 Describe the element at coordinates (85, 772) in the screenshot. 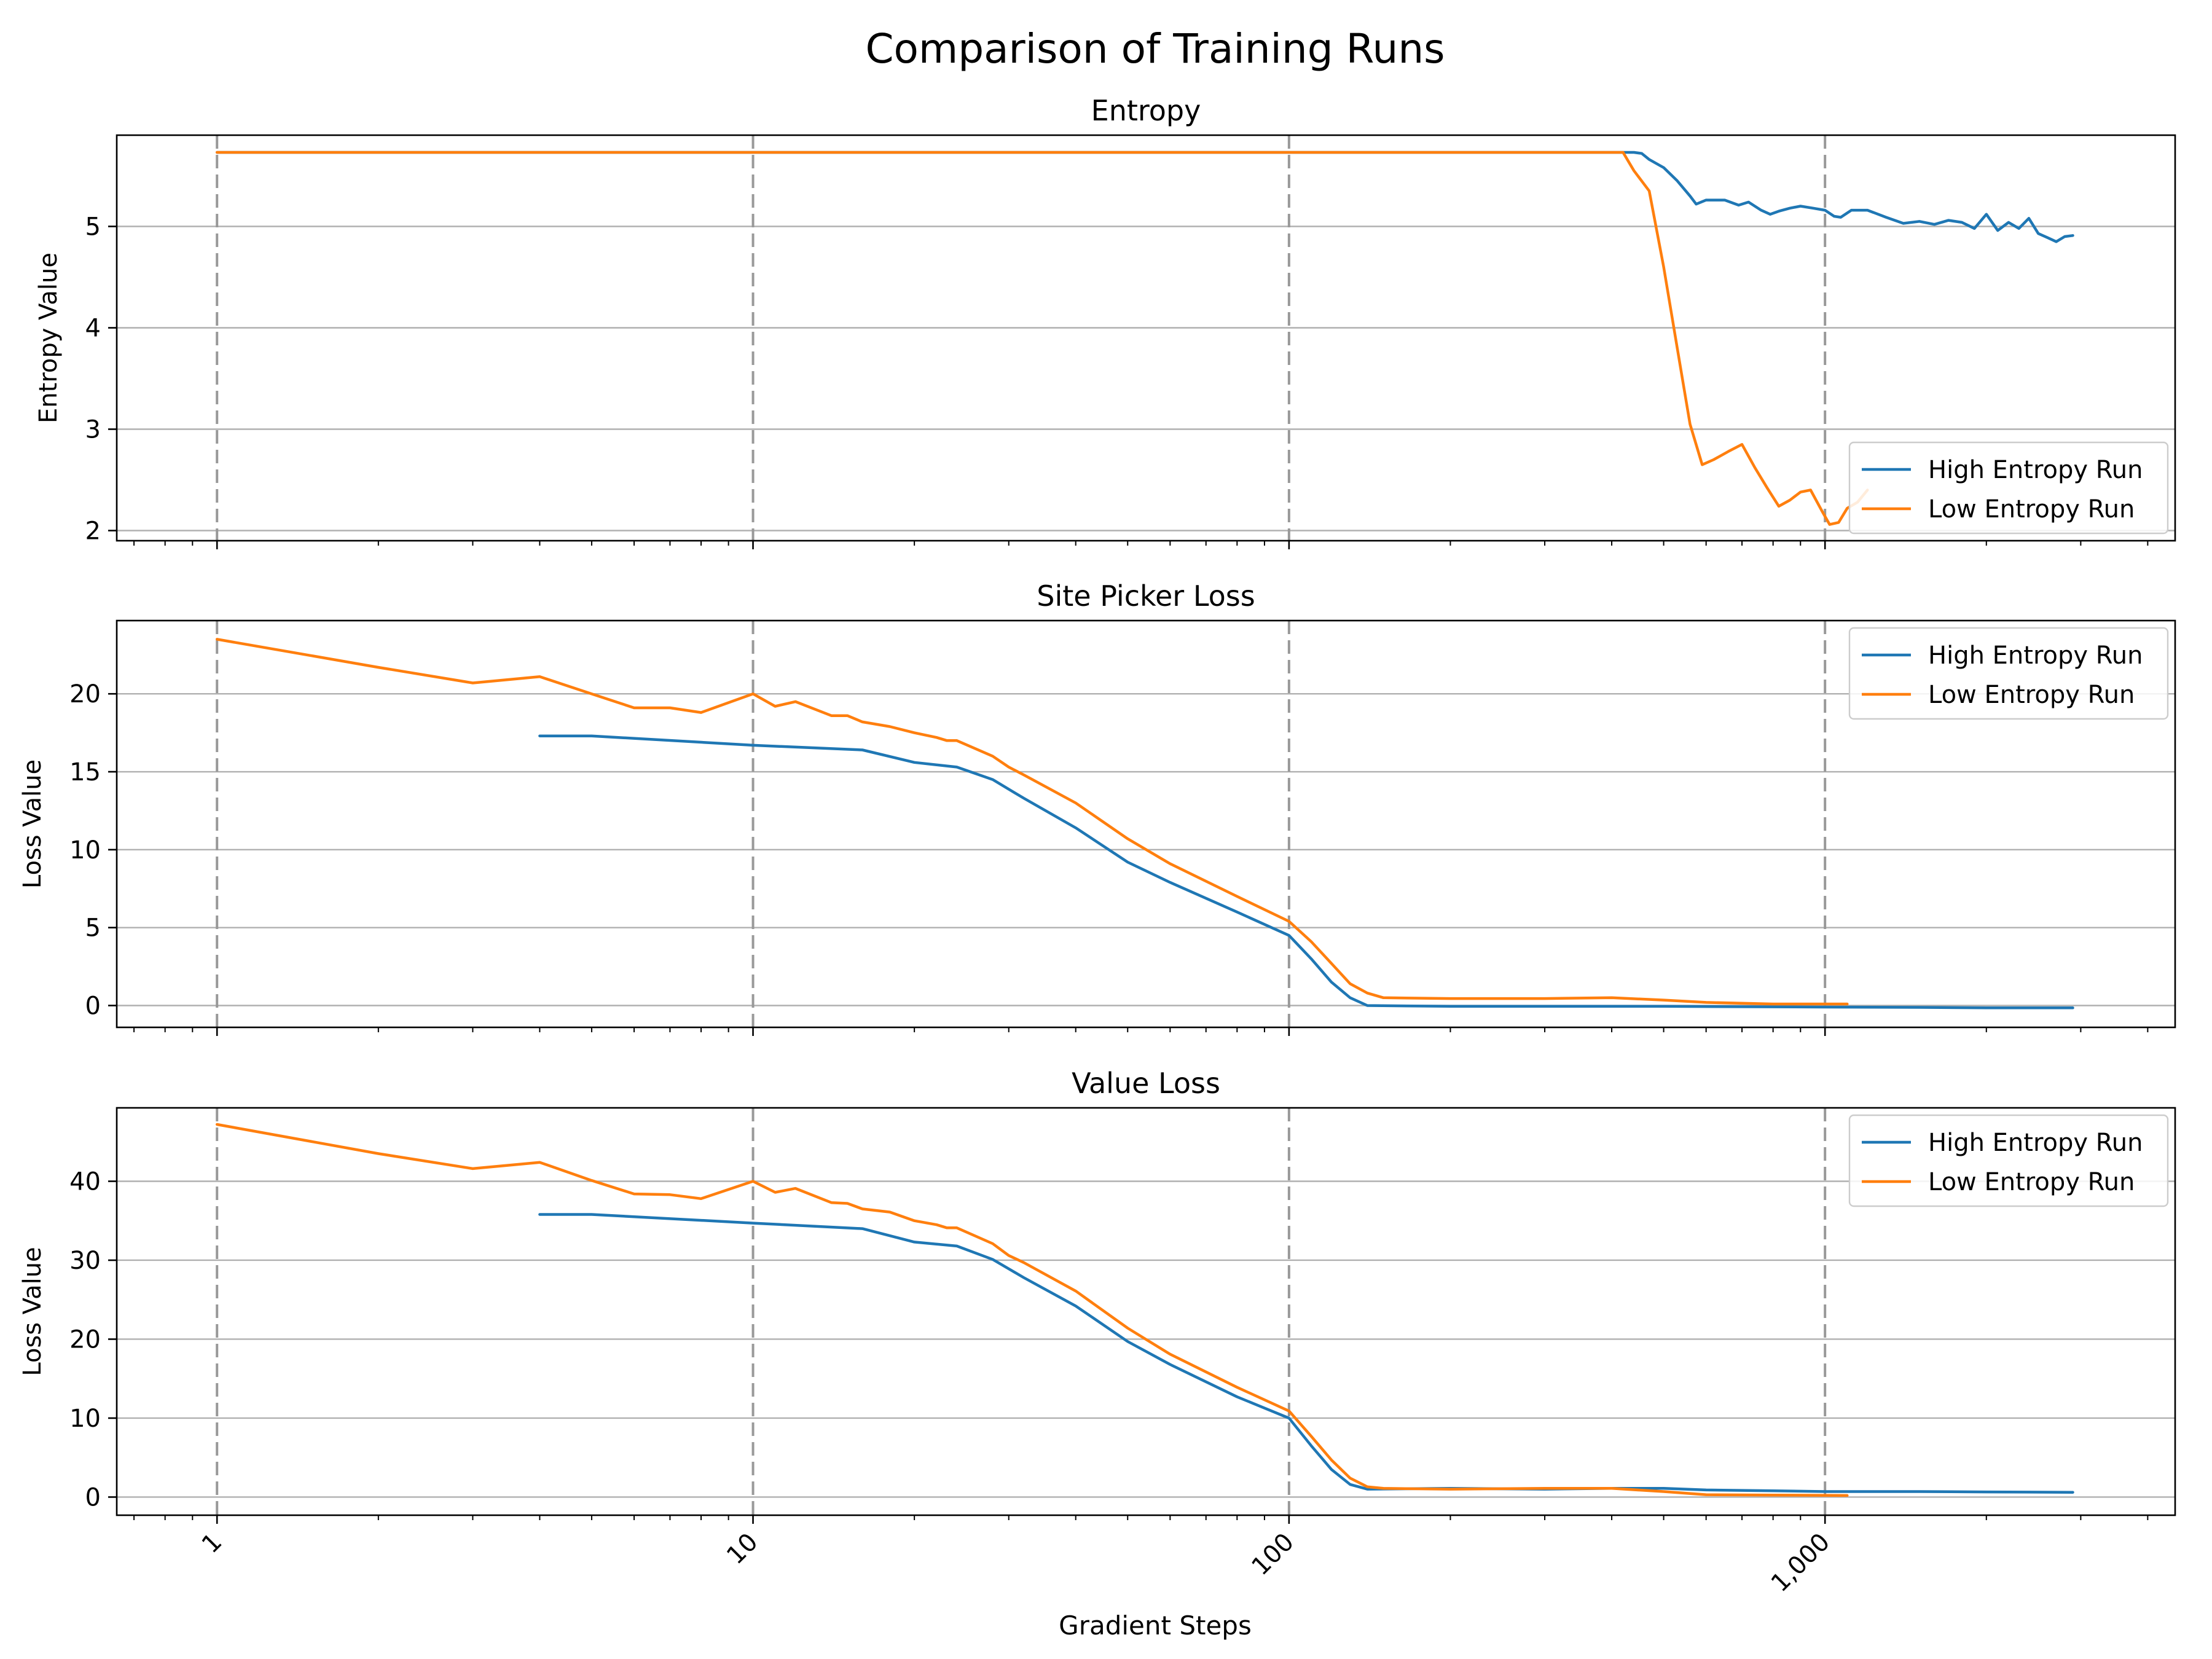

I see `y-tick-label: 15` at that location.